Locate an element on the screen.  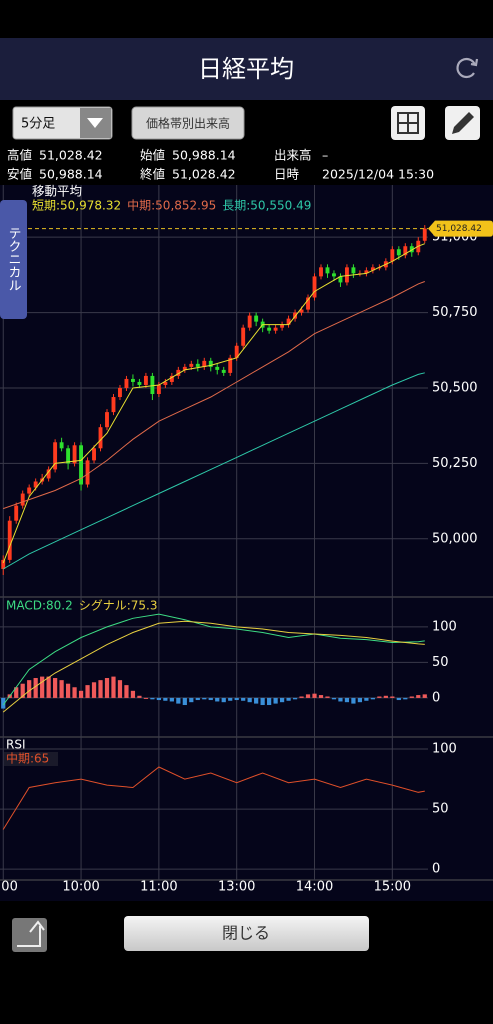
y-tick-label: 50 is located at coordinates (440, 662).